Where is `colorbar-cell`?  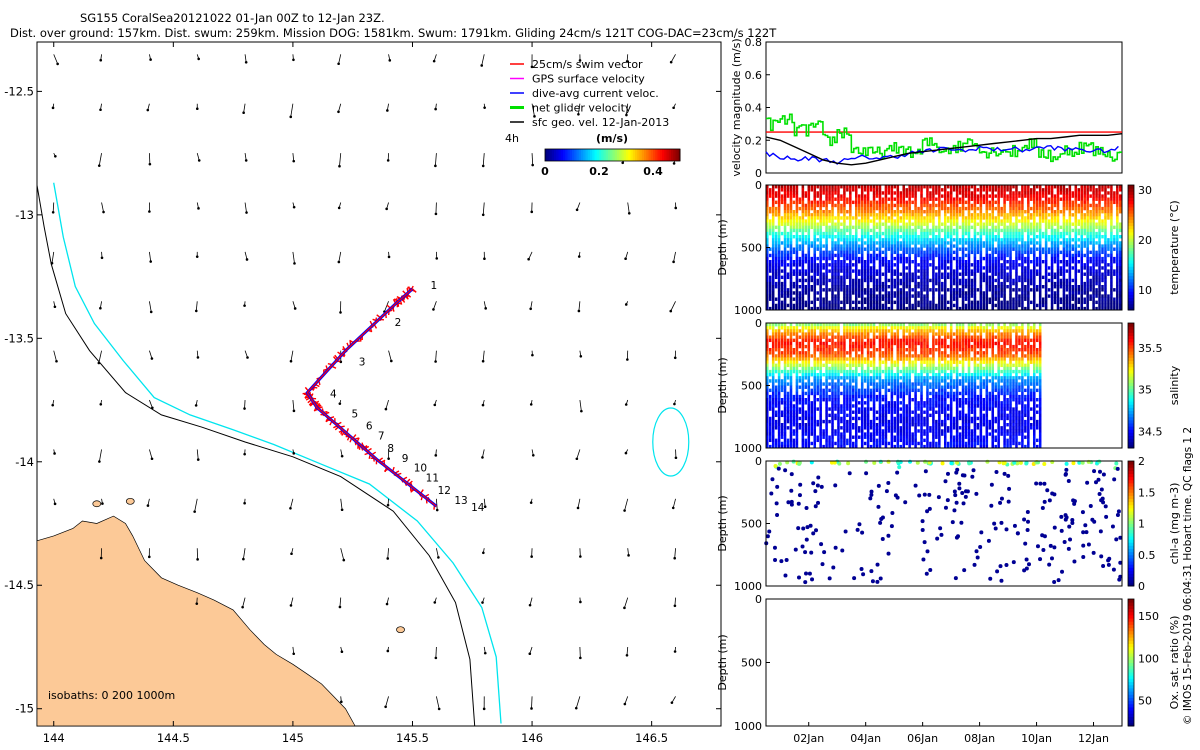 colorbar-cell is located at coordinates (578, 155).